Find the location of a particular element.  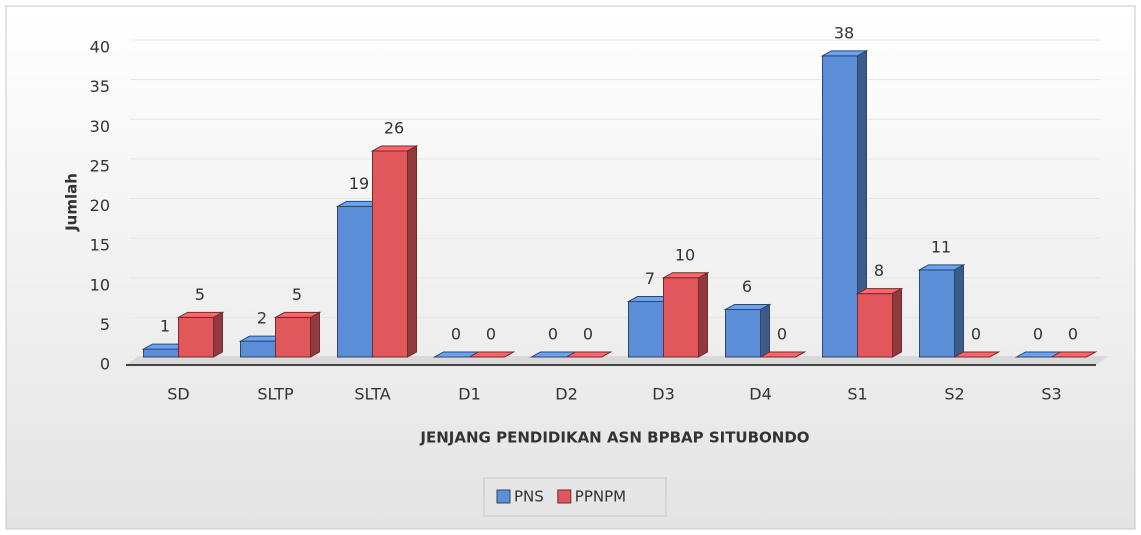

x-tick-label: D3 is located at coordinates (663, 394).